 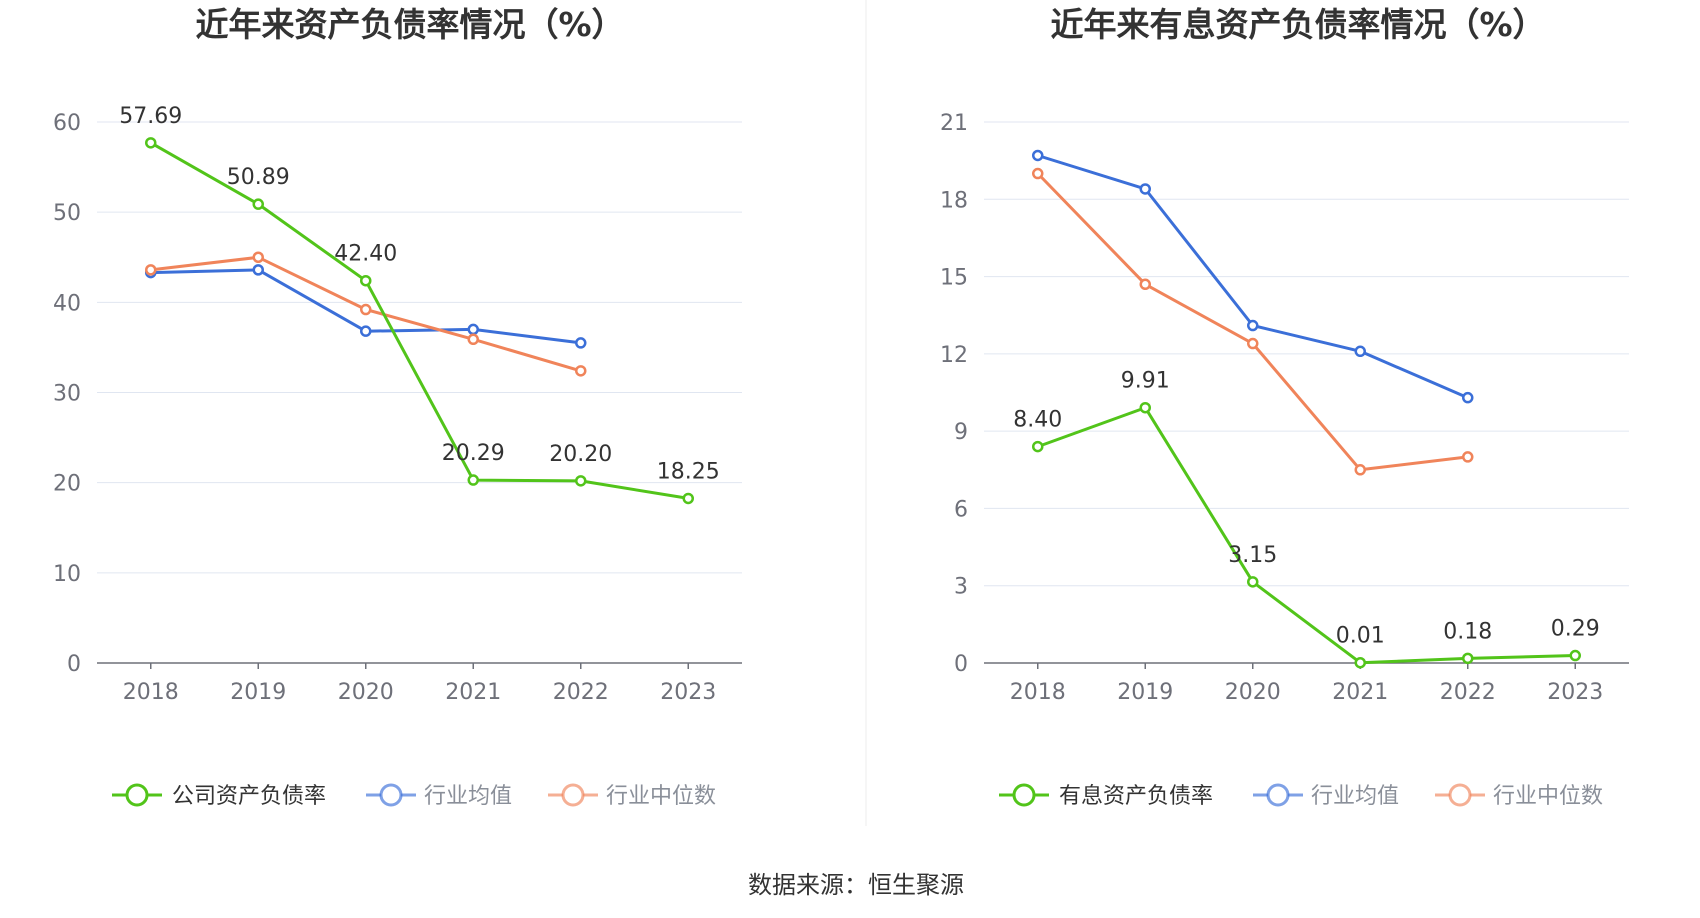 What do you see at coordinates (954, 355) in the screenshot?
I see `y-tick-label: 12` at bounding box center [954, 355].